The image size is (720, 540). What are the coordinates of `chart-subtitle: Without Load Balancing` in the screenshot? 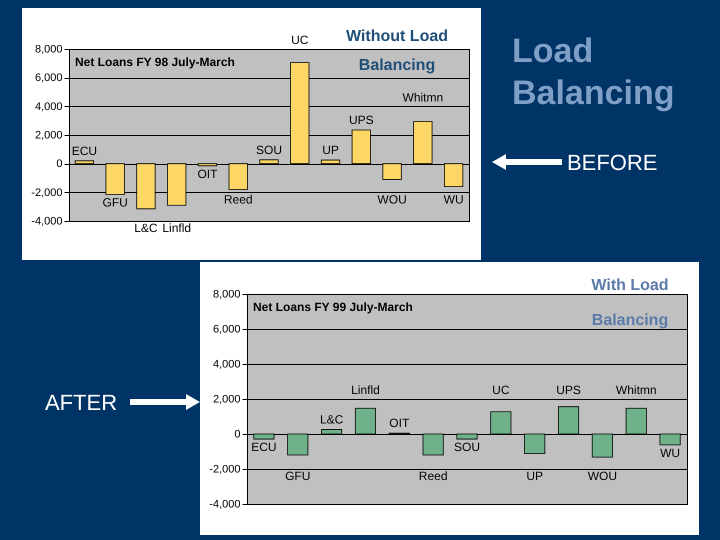 It's located at (397, 51).